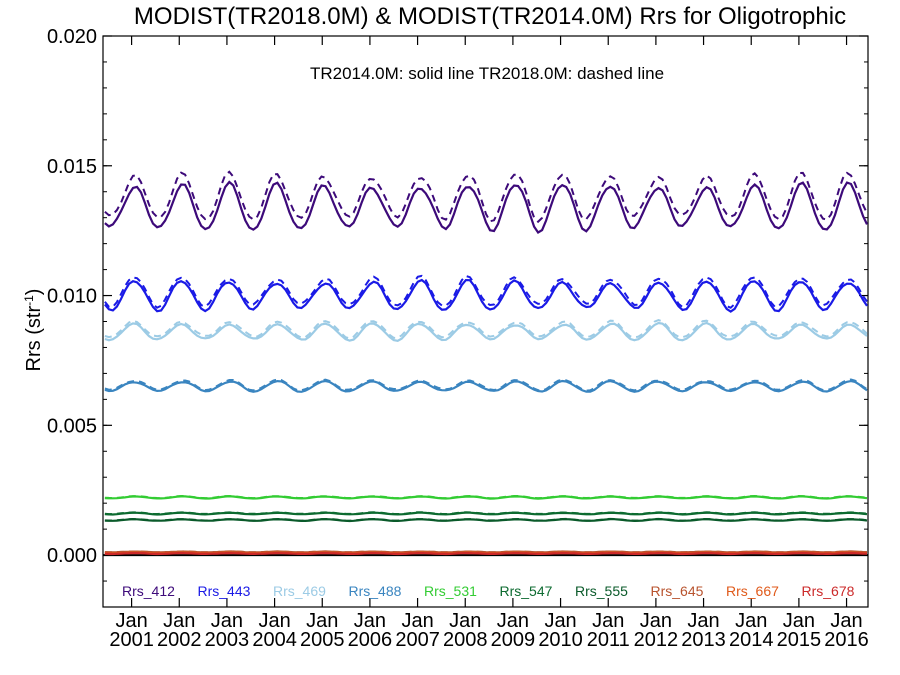 This screenshot has width=900, height=675. Describe the element at coordinates (370, 640) in the screenshot. I see `x-tick-year: 2006` at that location.